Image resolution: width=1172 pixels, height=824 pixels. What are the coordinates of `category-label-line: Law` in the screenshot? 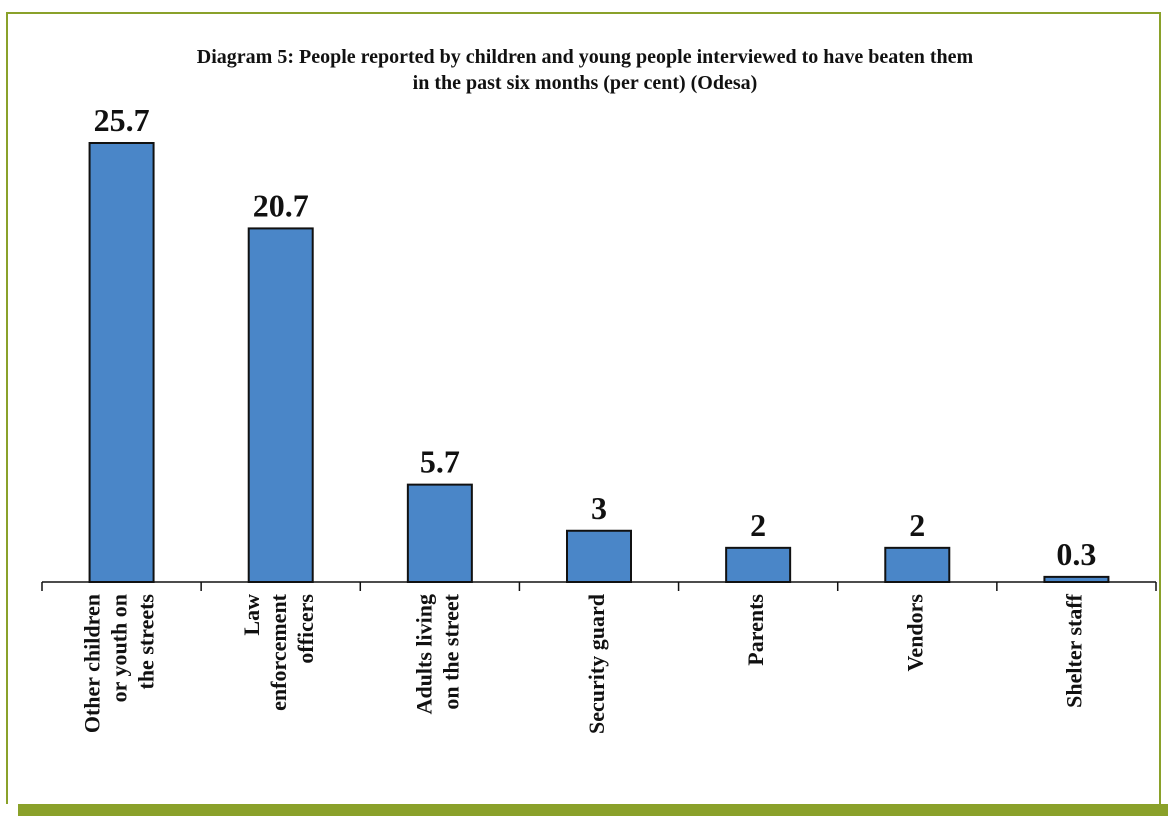 It's located at (251, 615).